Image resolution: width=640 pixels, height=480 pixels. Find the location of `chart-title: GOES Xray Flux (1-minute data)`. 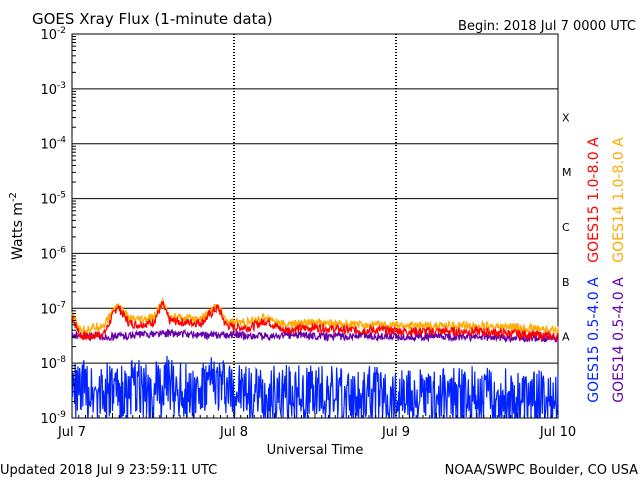

chart-title: GOES Xray Flux (1-minute data) is located at coordinates (152, 19).